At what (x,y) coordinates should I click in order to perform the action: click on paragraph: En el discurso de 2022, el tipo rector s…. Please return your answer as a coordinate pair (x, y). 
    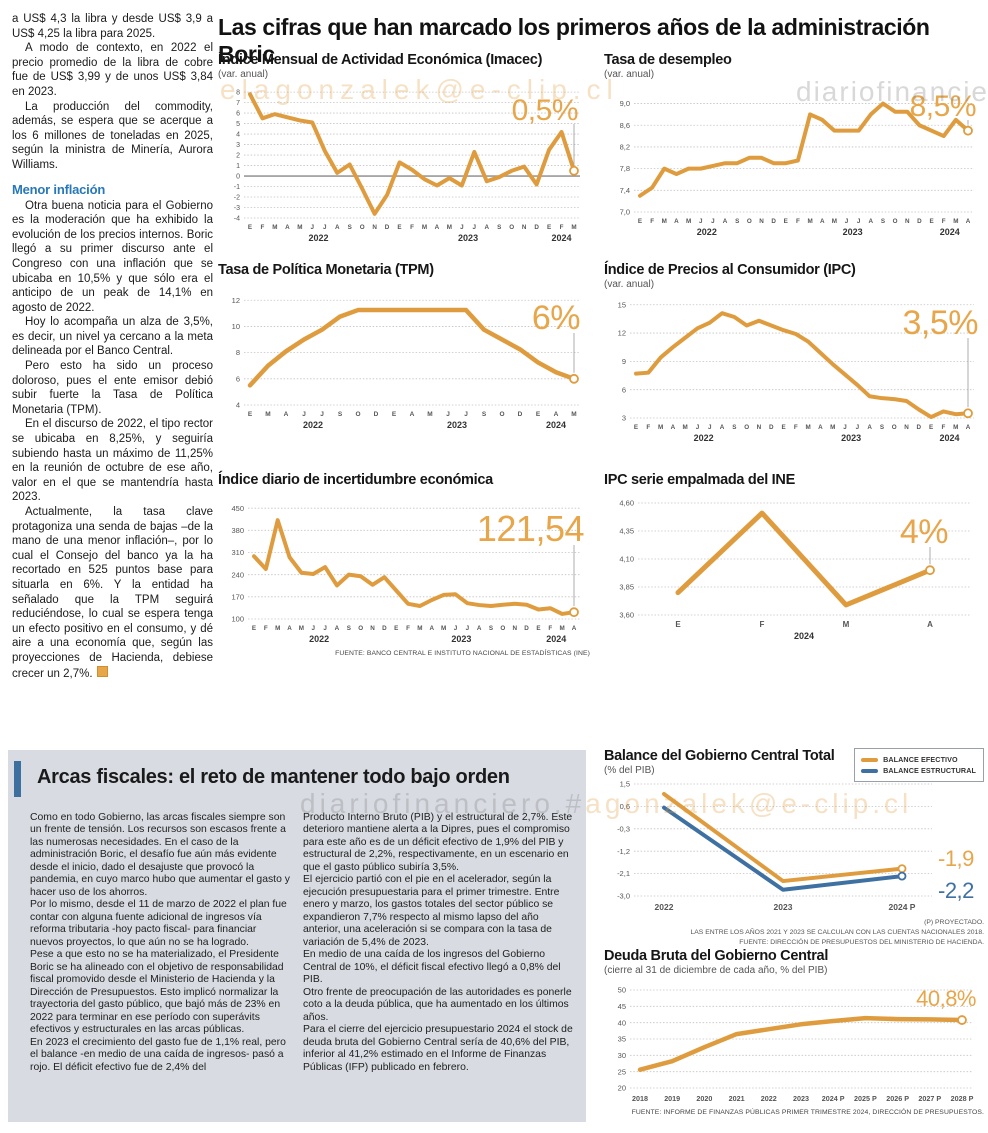
    Looking at the image, I should click on (112, 461).